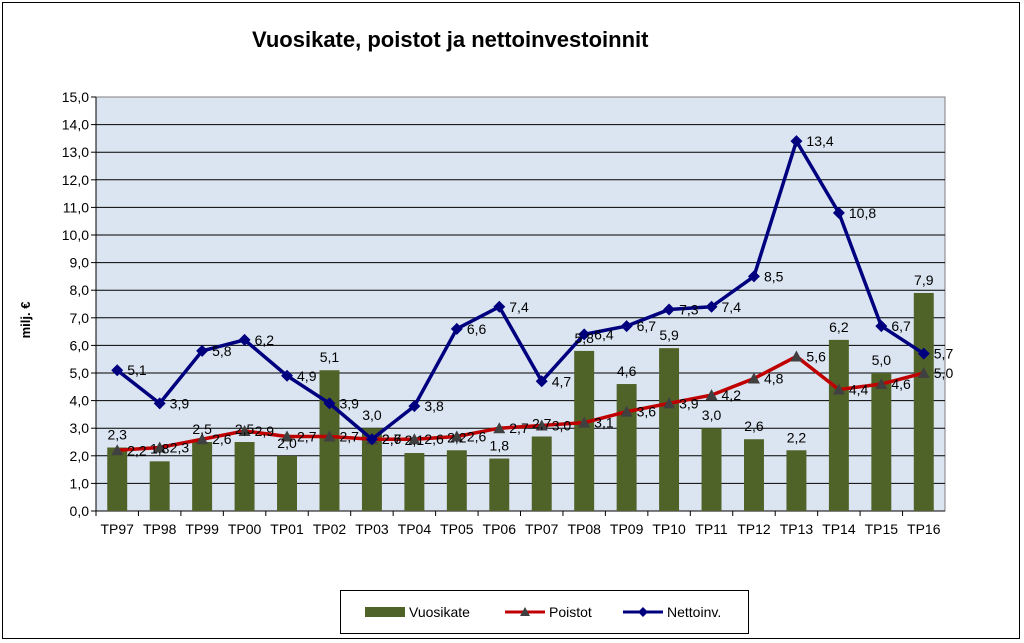 Image resolution: width=1024 pixels, height=643 pixels. Describe the element at coordinates (450, 39) in the screenshot. I see `chart-title: Vuosikate, poistot ja nettoinvestoinnit` at that location.